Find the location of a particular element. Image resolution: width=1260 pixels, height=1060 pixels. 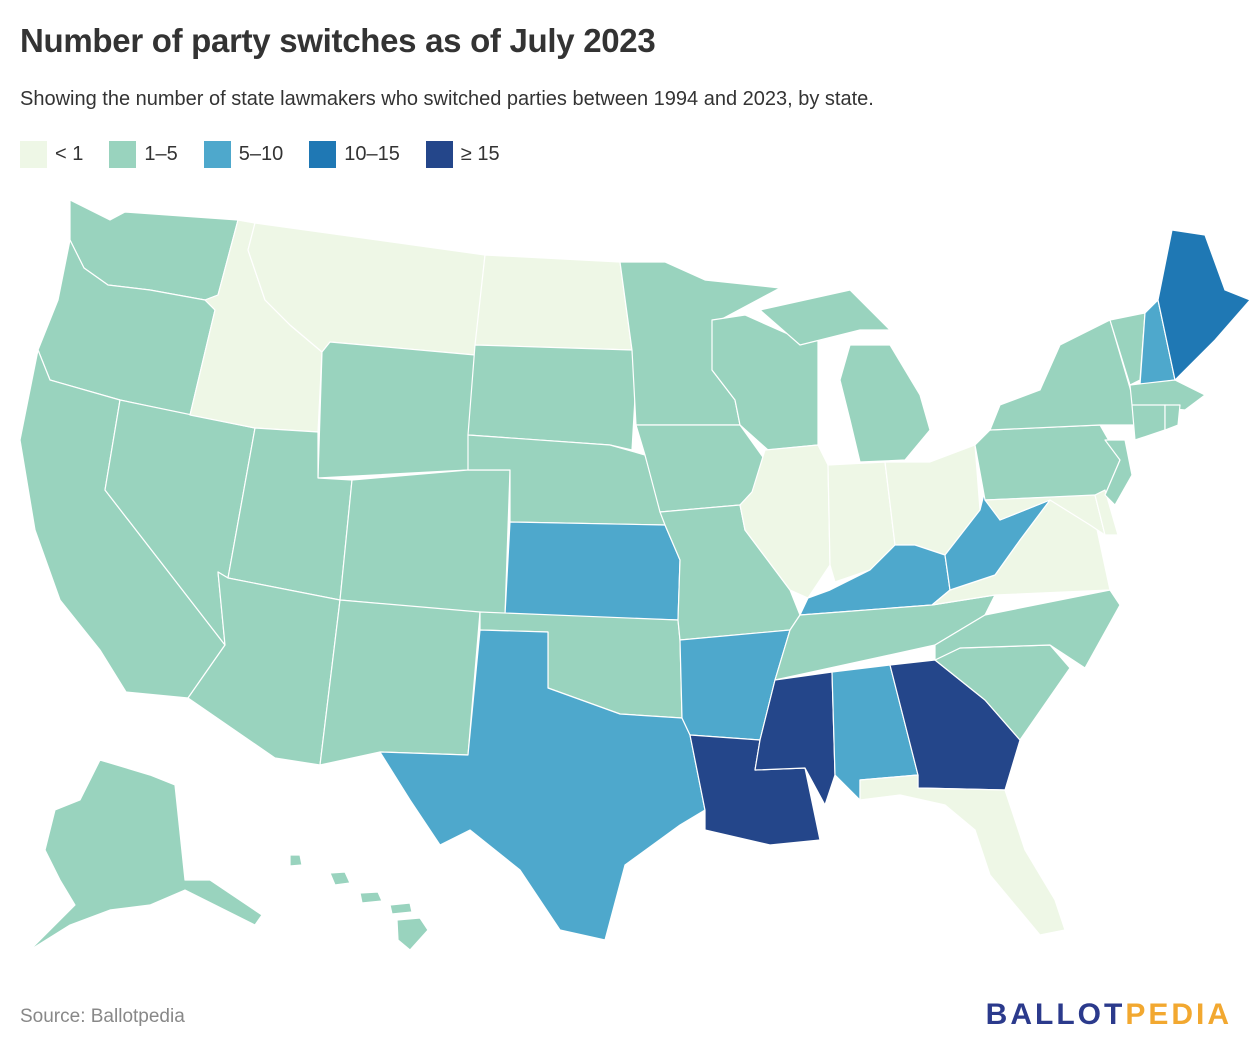

state-MA is located at coordinates (1167, 395).